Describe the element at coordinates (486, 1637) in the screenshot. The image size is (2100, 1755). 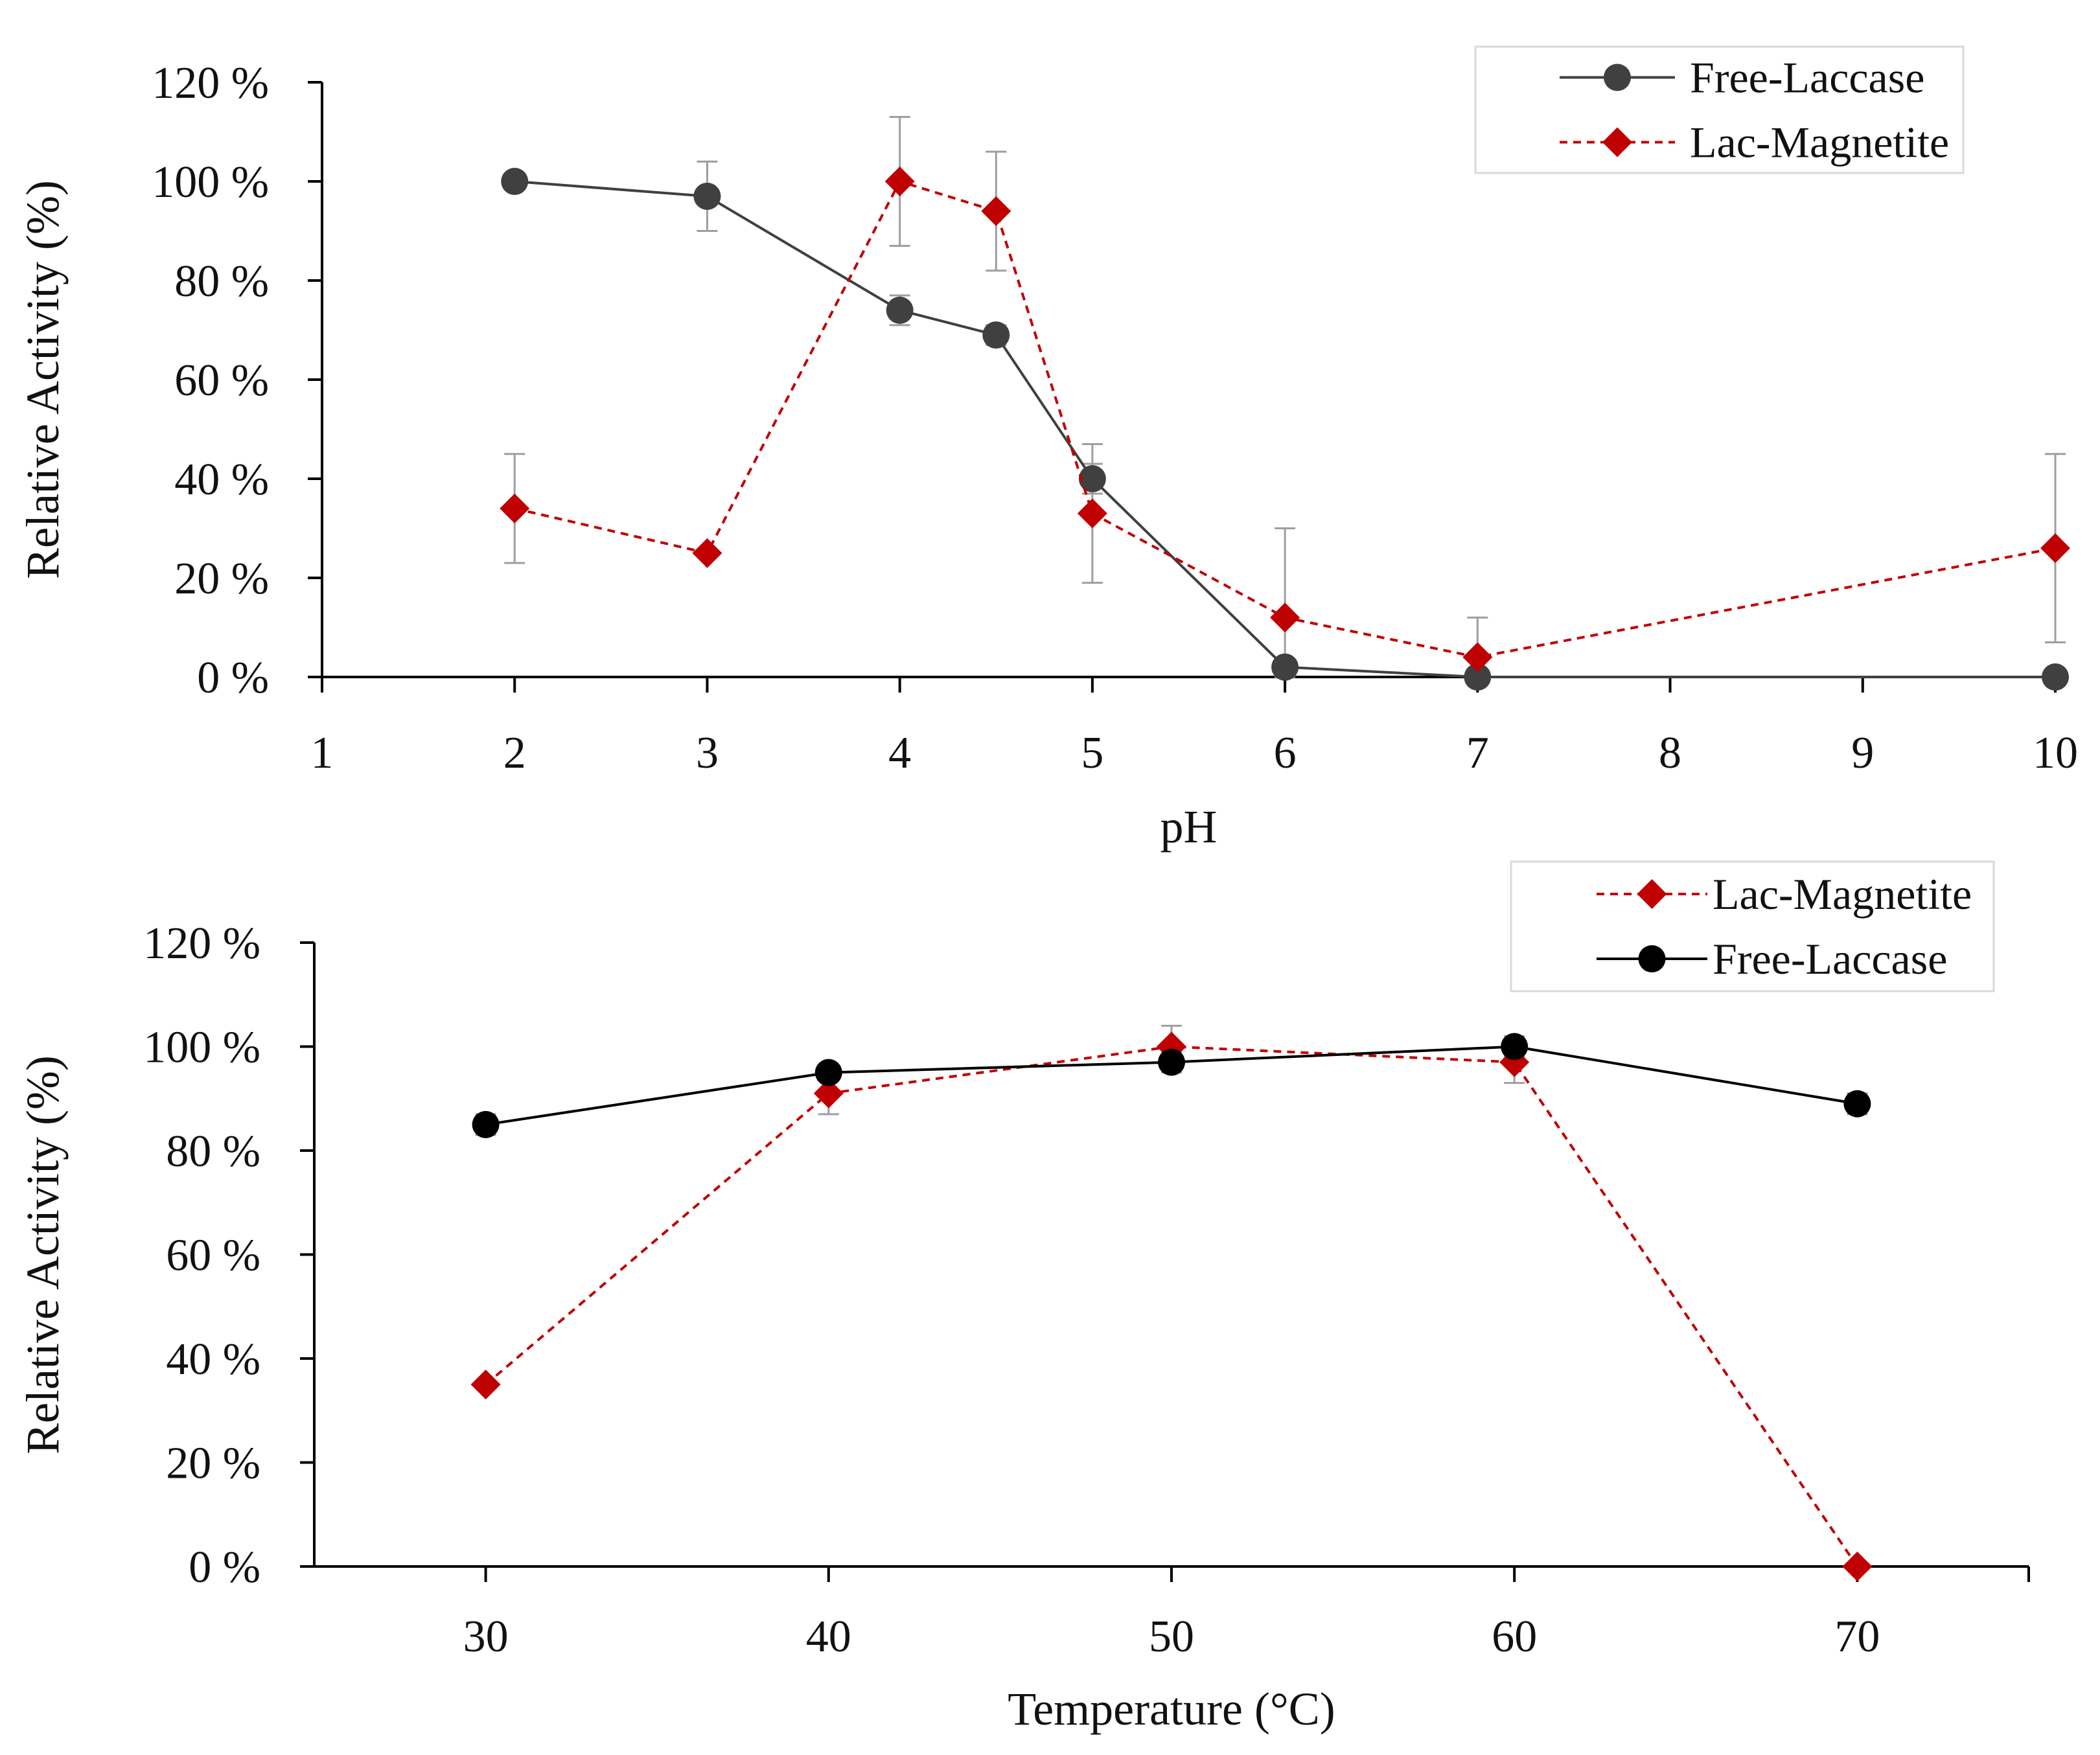
I see `x-tick-label: 30` at that location.